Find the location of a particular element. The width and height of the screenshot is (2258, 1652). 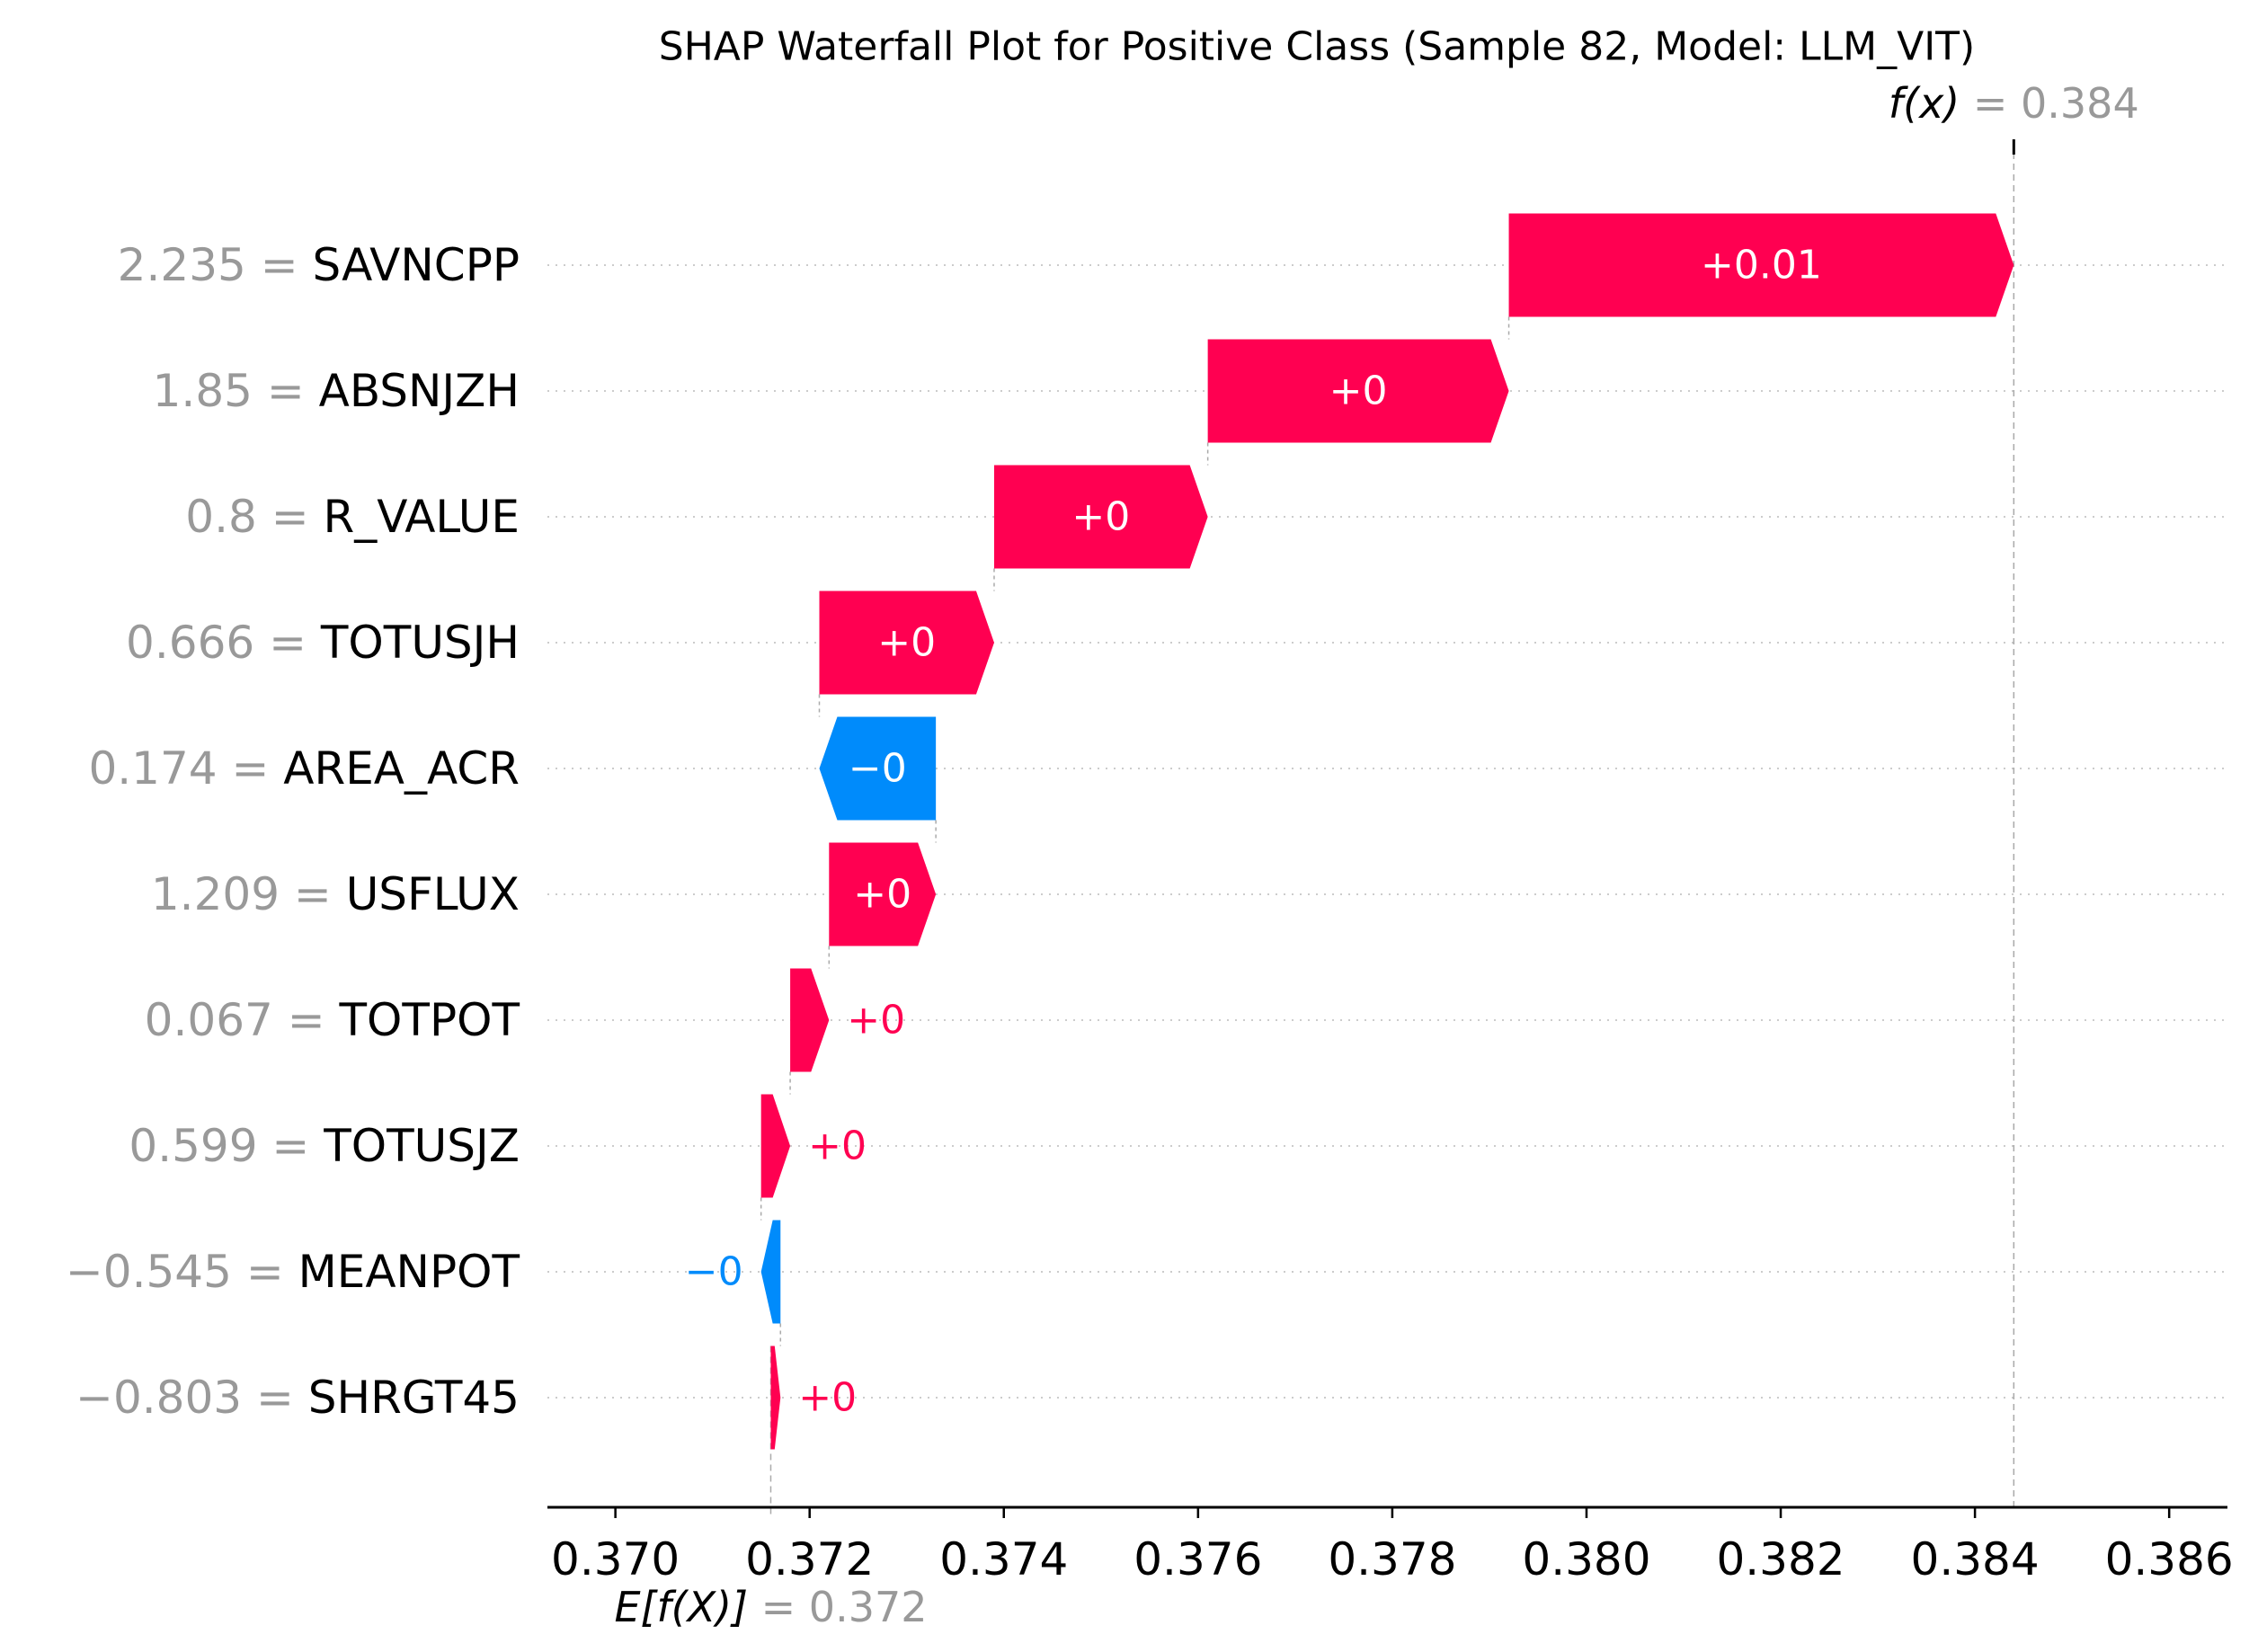

feature-label: 0.666 = TOTUSJH is located at coordinates (323, 643).